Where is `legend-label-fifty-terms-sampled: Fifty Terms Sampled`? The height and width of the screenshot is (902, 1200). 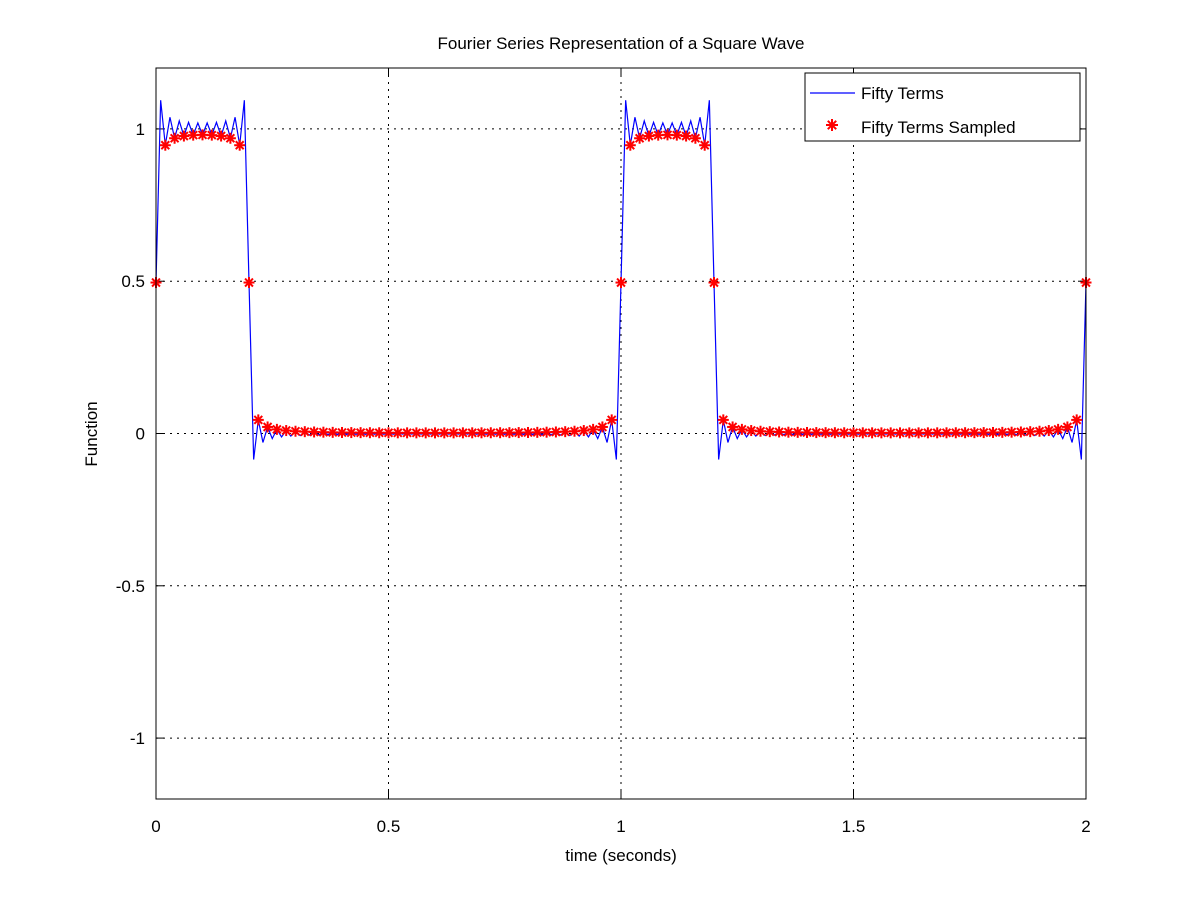 legend-label-fifty-terms-sampled: Fifty Terms Sampled is located at coordinates (938, 127).